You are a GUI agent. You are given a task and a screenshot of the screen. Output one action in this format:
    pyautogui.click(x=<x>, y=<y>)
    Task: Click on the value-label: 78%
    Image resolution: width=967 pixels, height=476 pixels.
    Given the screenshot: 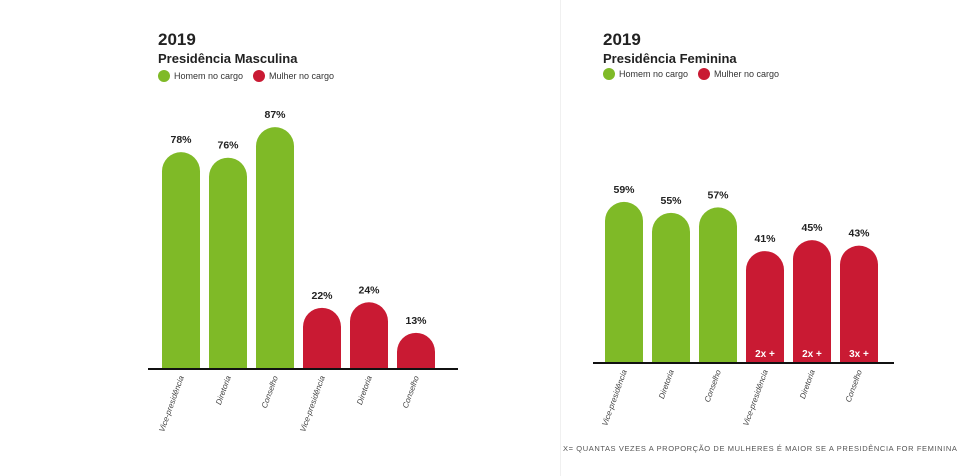 What is the action you would take?
    pyautogui.click(x=181, y=140)
    